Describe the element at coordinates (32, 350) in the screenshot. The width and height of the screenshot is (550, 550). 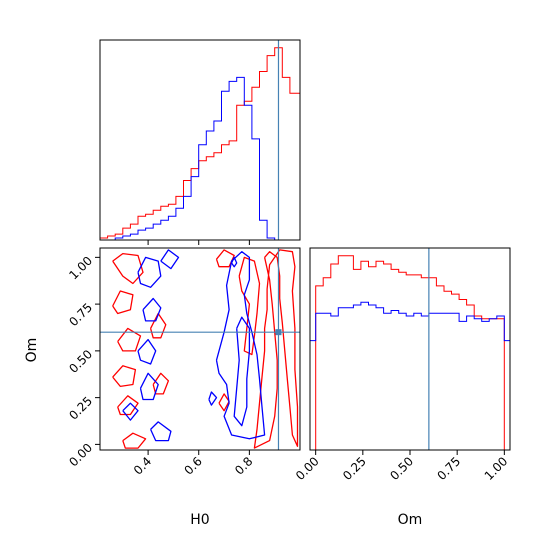
I see `om-y-axis-title: Om` at that location.